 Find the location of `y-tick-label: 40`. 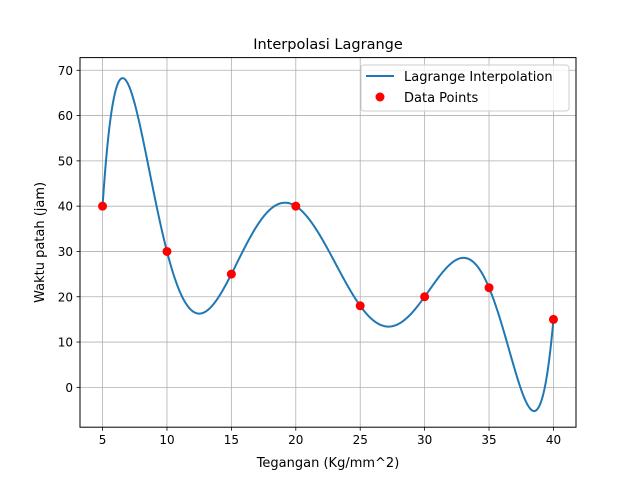

y-tick-label: 40 is located at coordinates (65, 207).